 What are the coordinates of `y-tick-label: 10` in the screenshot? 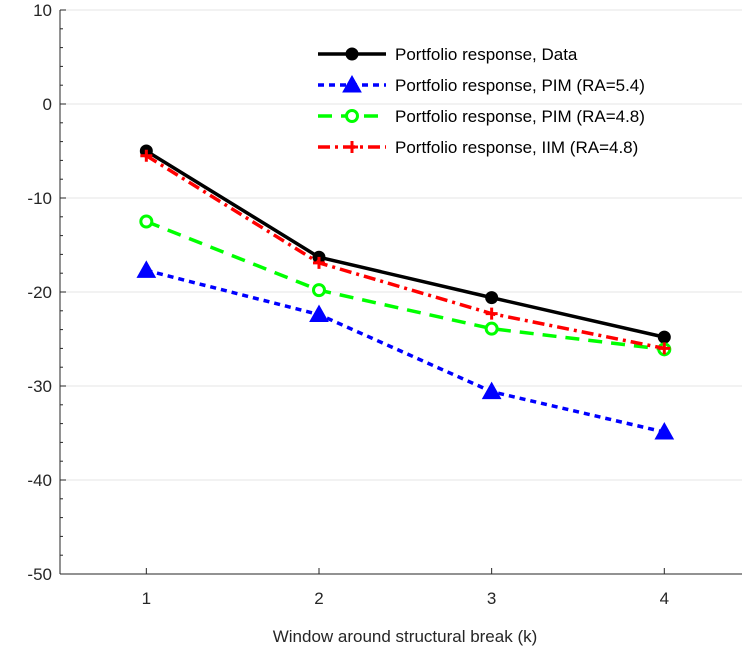 It's located at (42, 10).